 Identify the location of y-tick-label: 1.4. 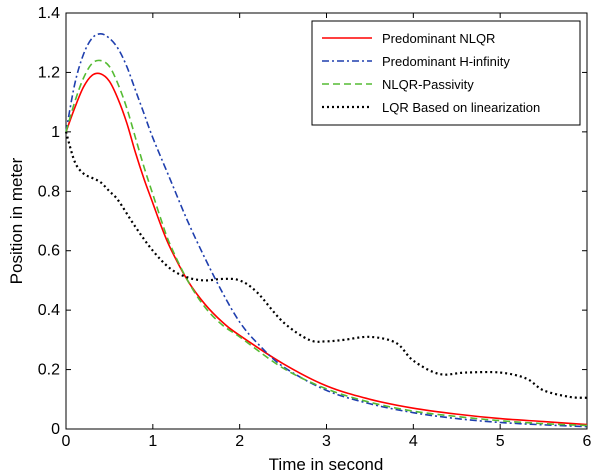
(49, 13).